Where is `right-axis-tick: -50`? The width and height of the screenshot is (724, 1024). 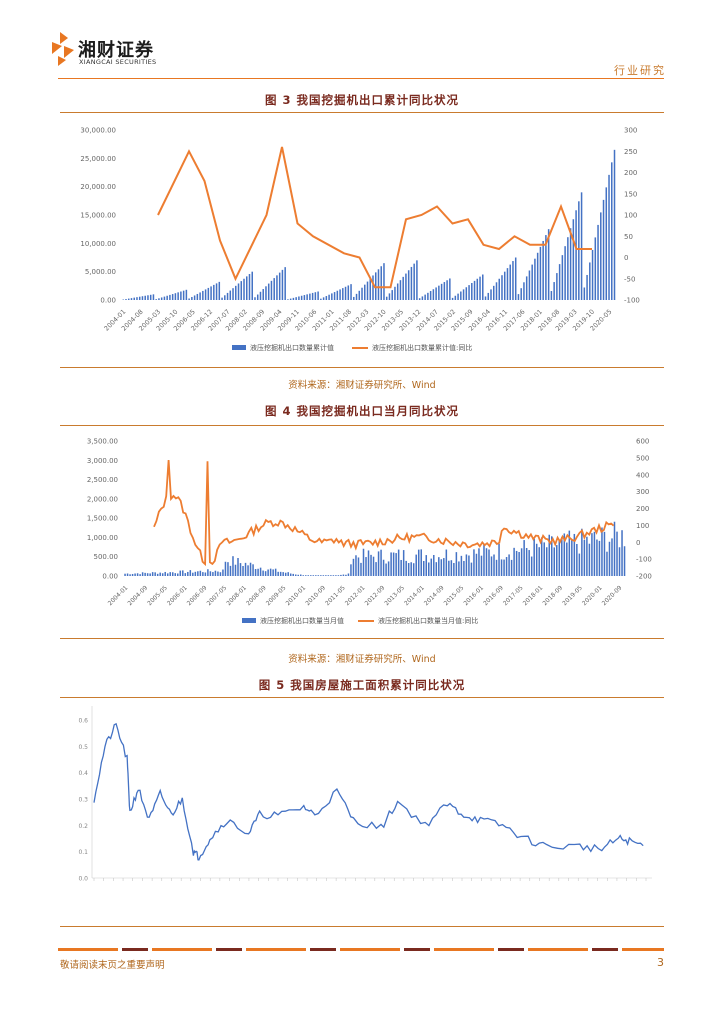 right-axis-tick: -50 is located at coordinates (629, 279).